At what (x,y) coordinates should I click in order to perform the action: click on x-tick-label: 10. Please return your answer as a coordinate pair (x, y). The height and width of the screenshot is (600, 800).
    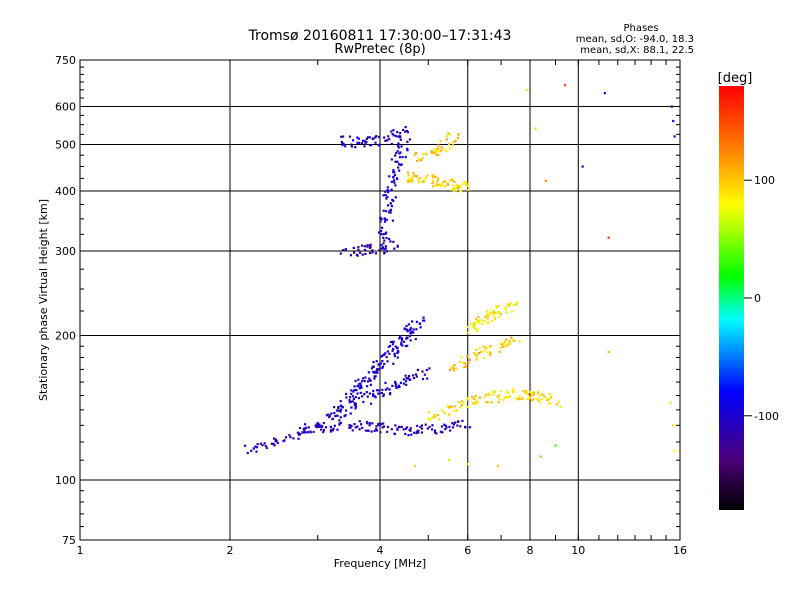
    Looking at the image, I should click on (578, 550).